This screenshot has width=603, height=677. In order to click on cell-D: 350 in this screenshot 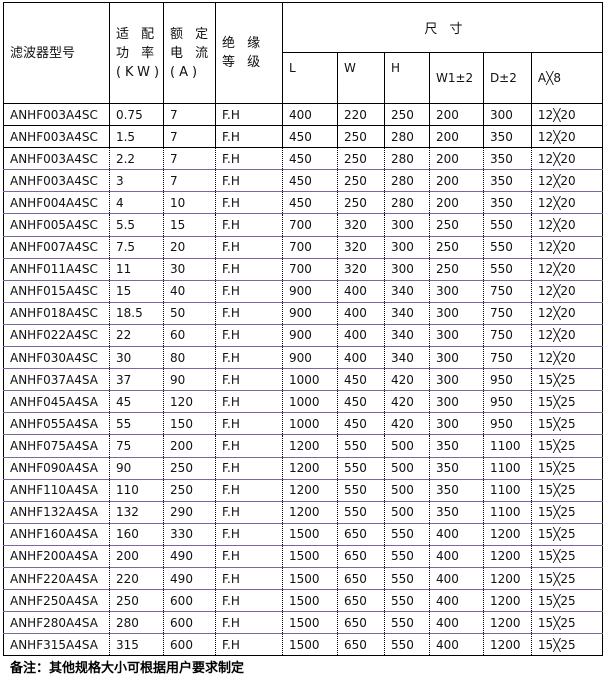, I will do `click(507, 203)`.